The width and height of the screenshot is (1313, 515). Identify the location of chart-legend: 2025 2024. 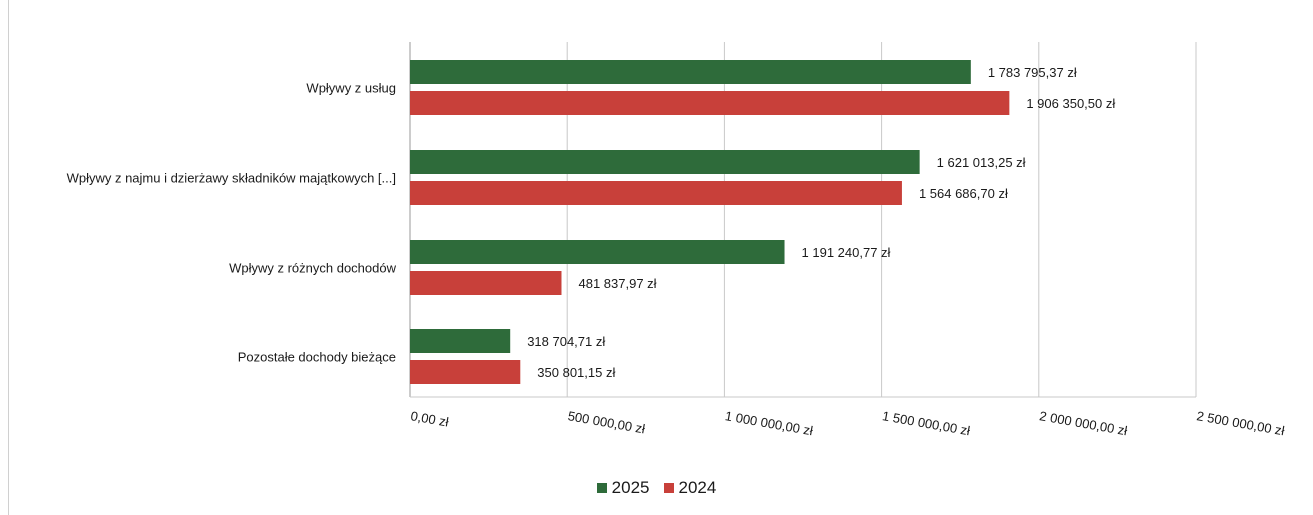
(656, 488).